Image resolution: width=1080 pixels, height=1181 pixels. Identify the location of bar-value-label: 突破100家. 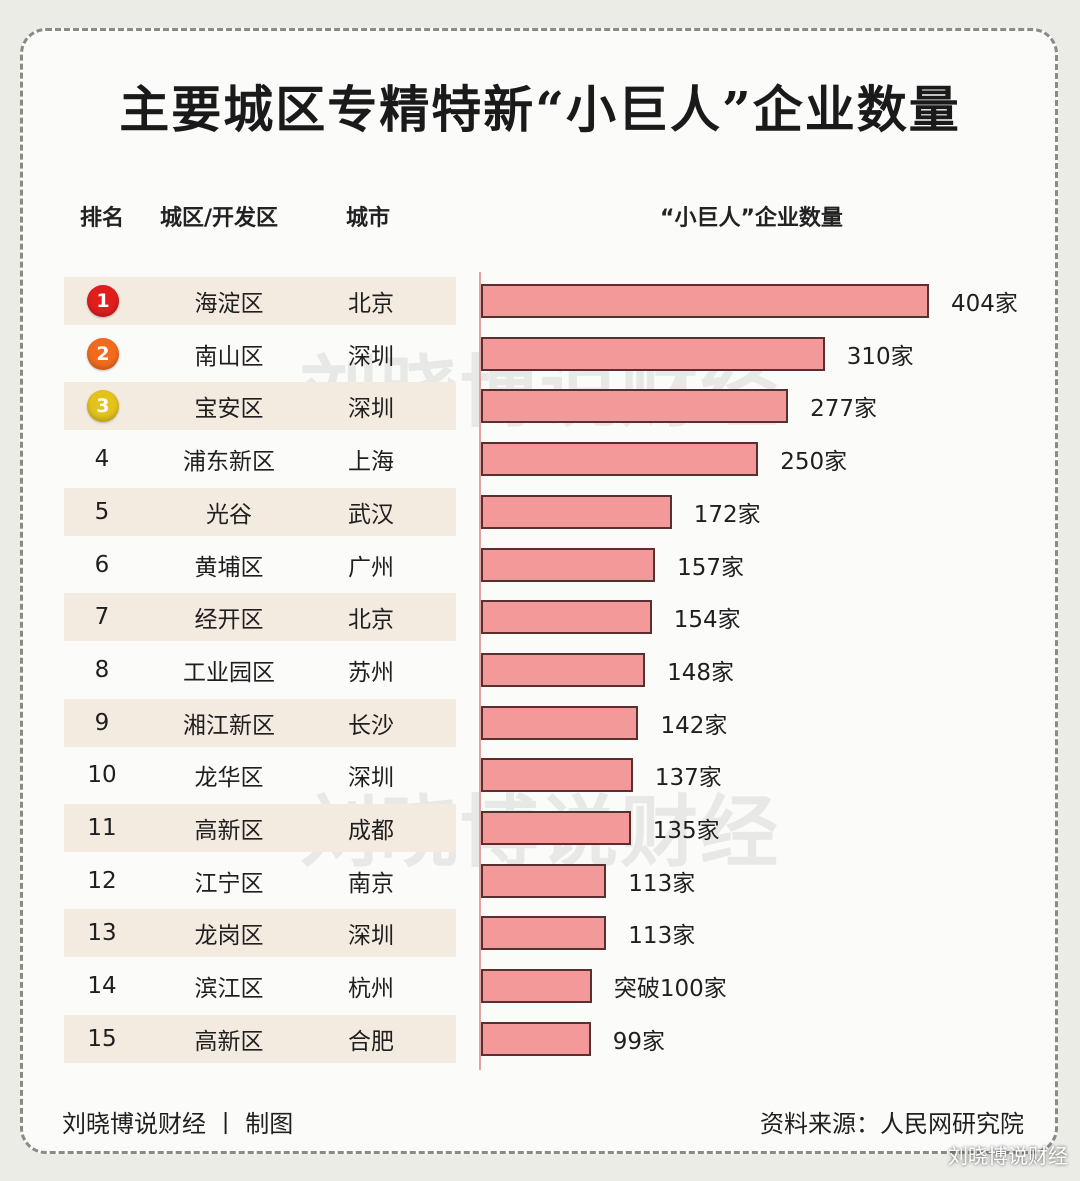
(670, 989).